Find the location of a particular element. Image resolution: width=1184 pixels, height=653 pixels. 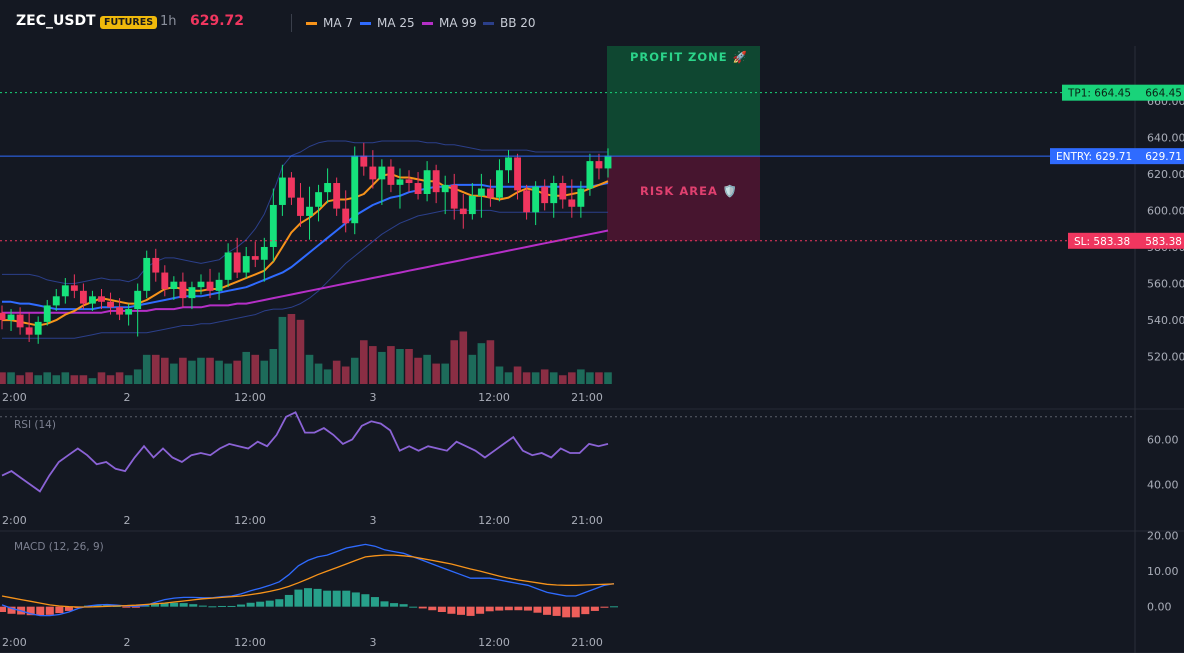

legend-swatch-ma25 is located at coordinates (365, 23).